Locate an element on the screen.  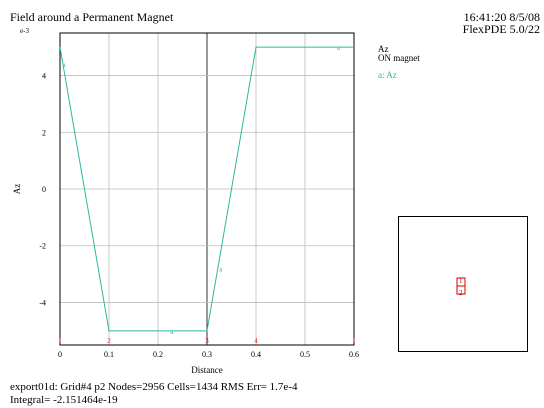
y-multiplier-label: e-3 is located at coordinates (24, 31).